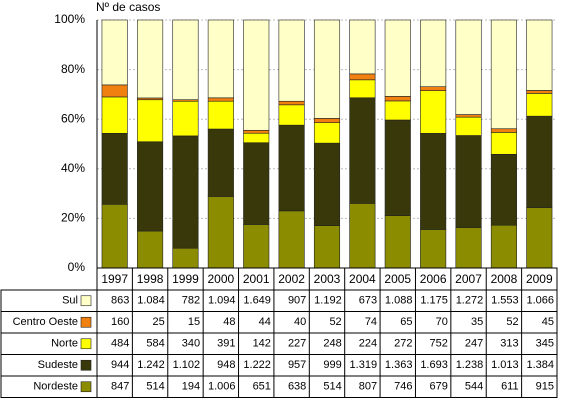 This screenshot has height=403, width=562. What do you see at coordinates (403, 387) in the screenshot?
I see `data-label: 746` at bounding box center [403, 387].